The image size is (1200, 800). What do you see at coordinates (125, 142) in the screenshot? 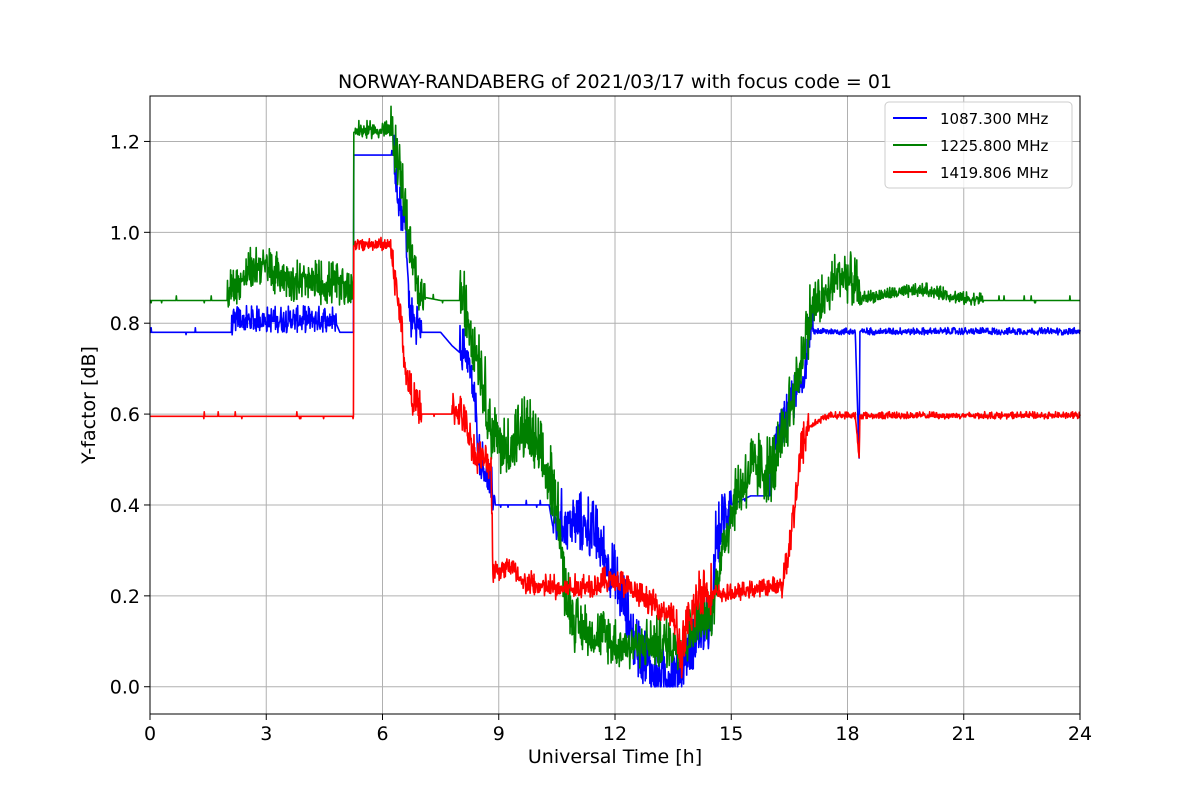
I see `y-tick-label: 1.2` at bounding box center [125, 142].